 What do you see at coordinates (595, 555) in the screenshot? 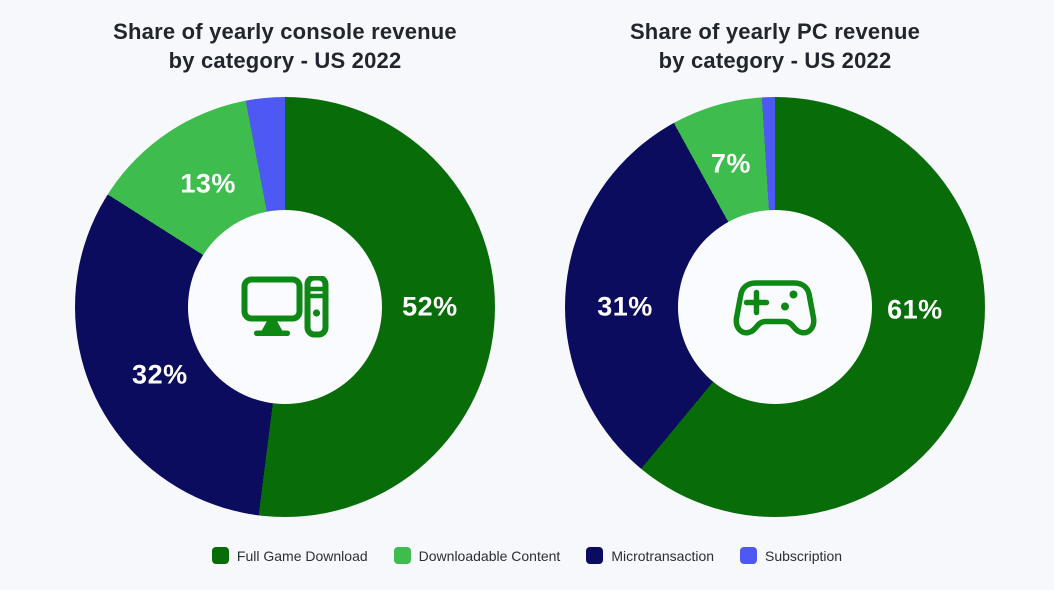
I see `legend-swatch-microtransaction` at bounding box center [595, 555].